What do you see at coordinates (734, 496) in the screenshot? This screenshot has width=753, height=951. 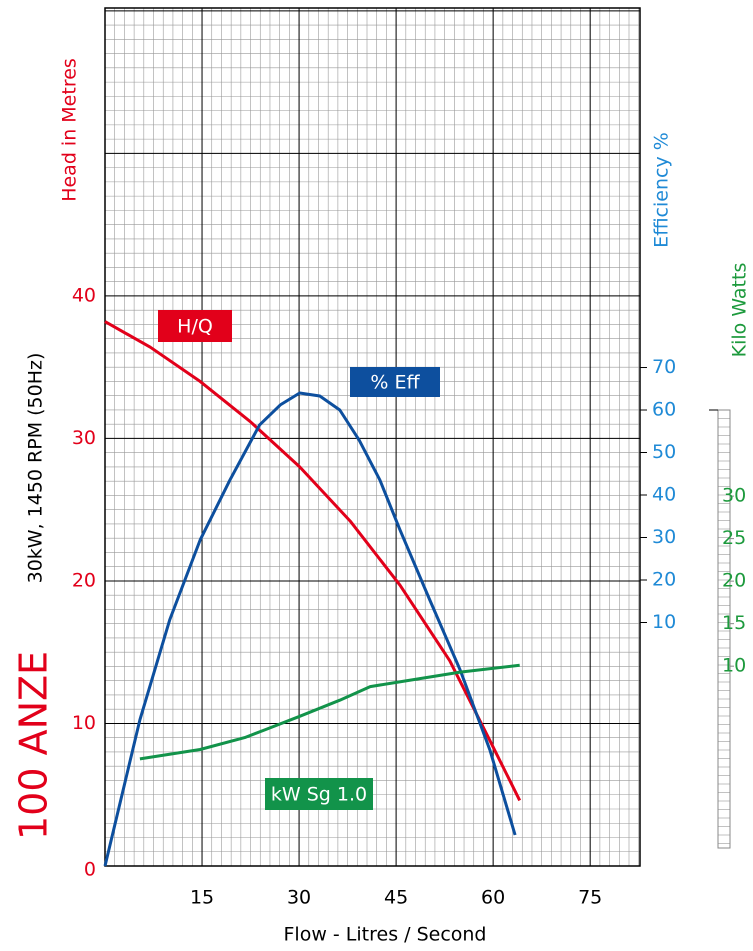 I see `y3-tick-label: 30` at bounding box center [734, 496].